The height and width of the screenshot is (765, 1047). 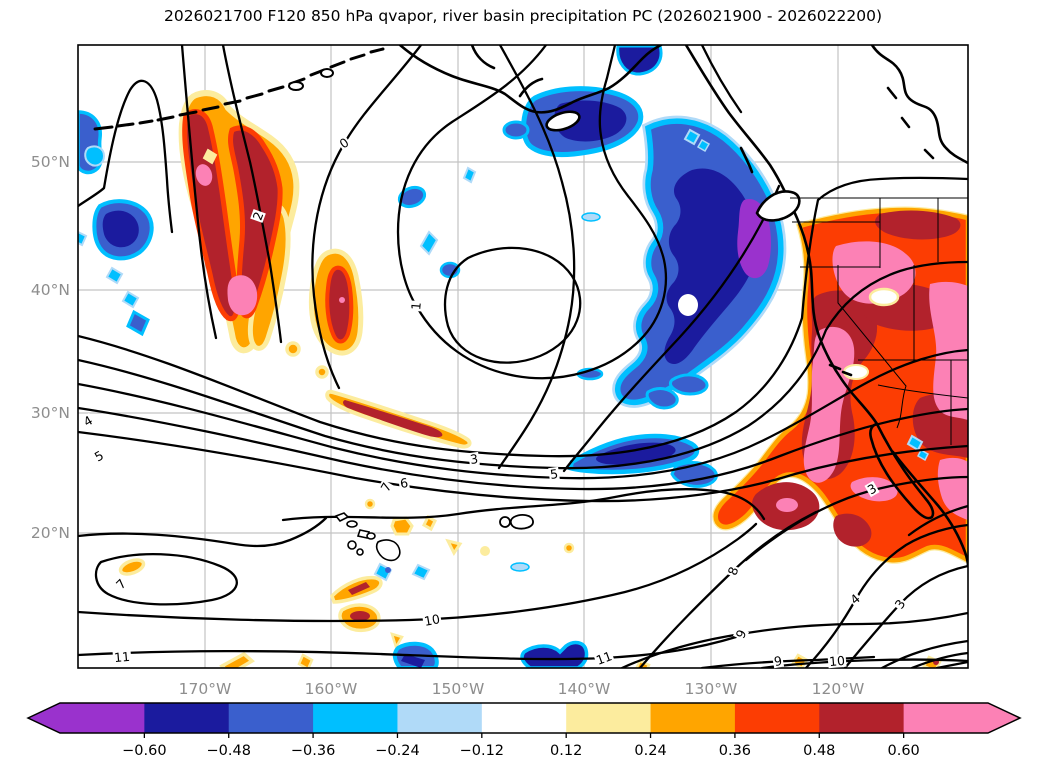 What do you see at coordinates (331, 689) in the screenshot?
I see `x-tick-160w: 160°W` at bounding box center [331, 689].